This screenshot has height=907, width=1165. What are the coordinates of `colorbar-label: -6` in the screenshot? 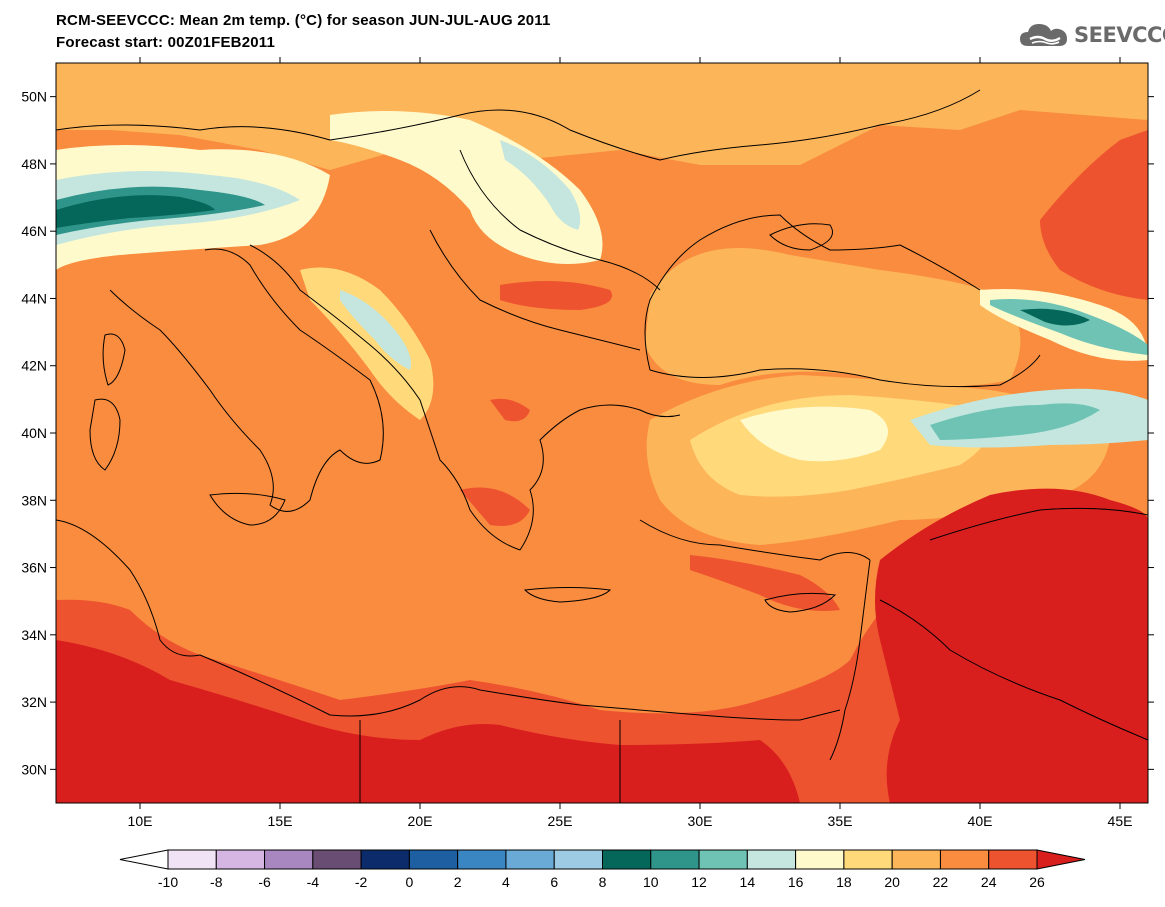 It's located at (264, 882).